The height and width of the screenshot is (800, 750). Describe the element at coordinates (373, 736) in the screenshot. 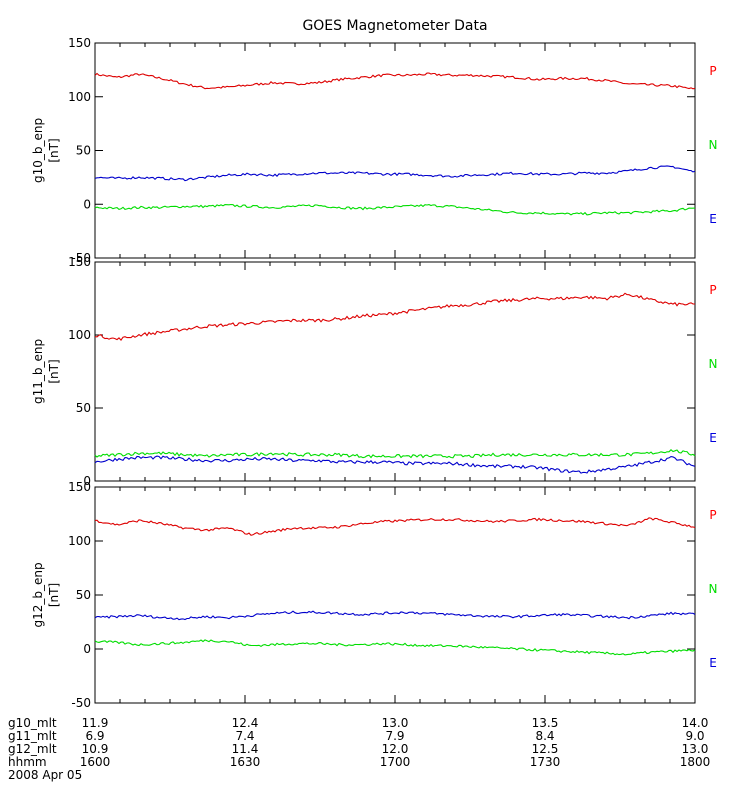

I see `bottom-axis-row: g11_mlt 6.9 7.4 7.9 8.4 9.0` at that location.